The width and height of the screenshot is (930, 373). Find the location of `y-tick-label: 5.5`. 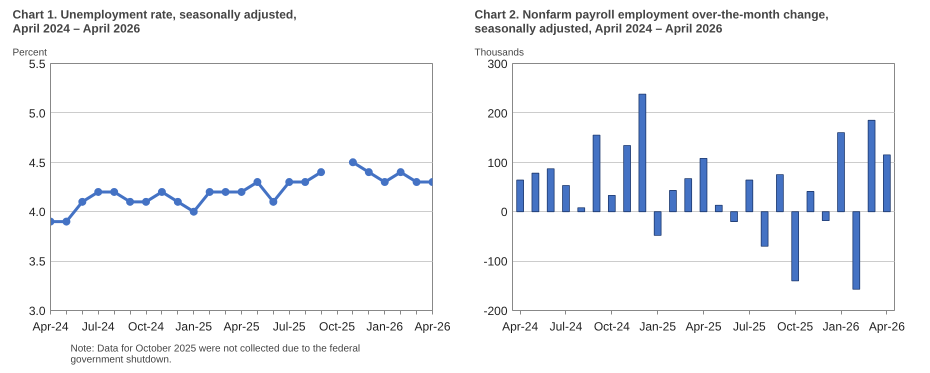

y-tick-label: 5.5 is located at coordinates (37, 64).